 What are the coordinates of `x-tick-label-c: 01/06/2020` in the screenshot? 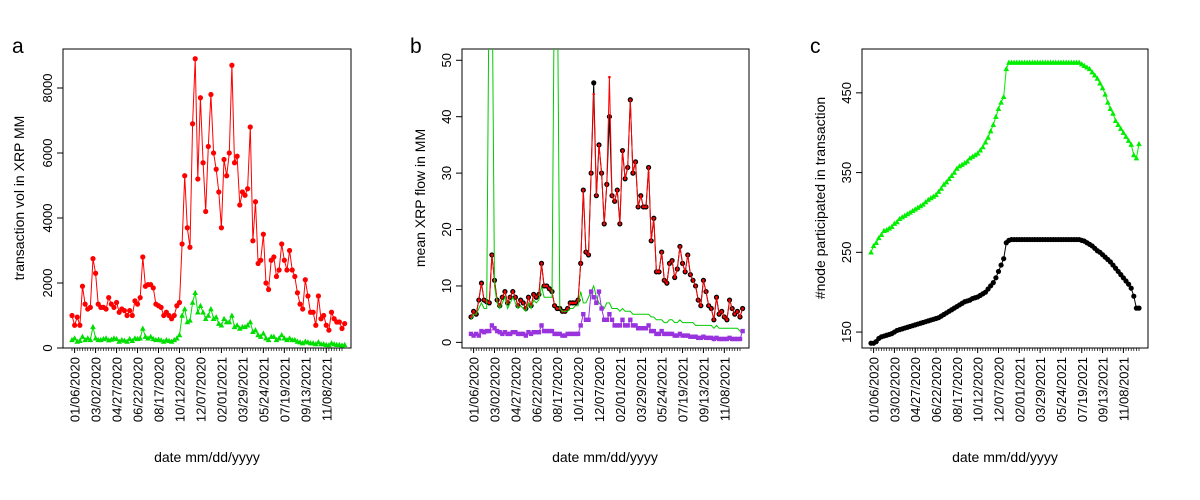 It's located at (874, 389).